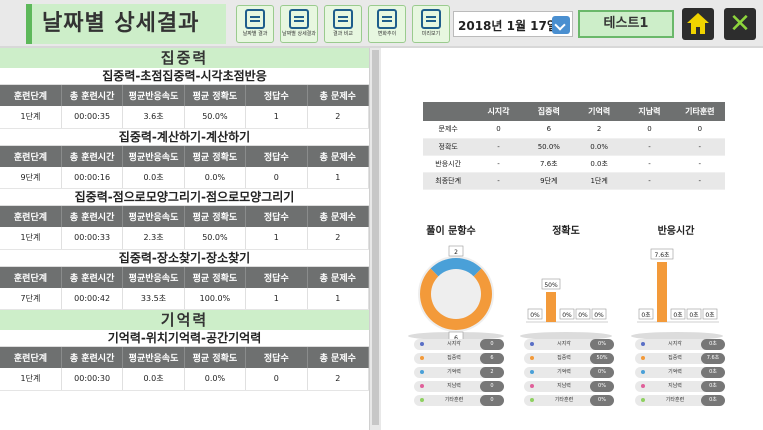  I want to click on preview-button: 미리보기, so click(431, 24).